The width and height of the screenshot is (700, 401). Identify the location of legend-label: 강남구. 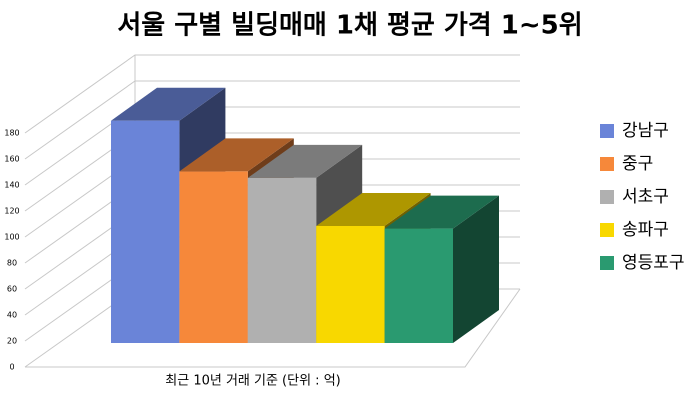
(645, 131).